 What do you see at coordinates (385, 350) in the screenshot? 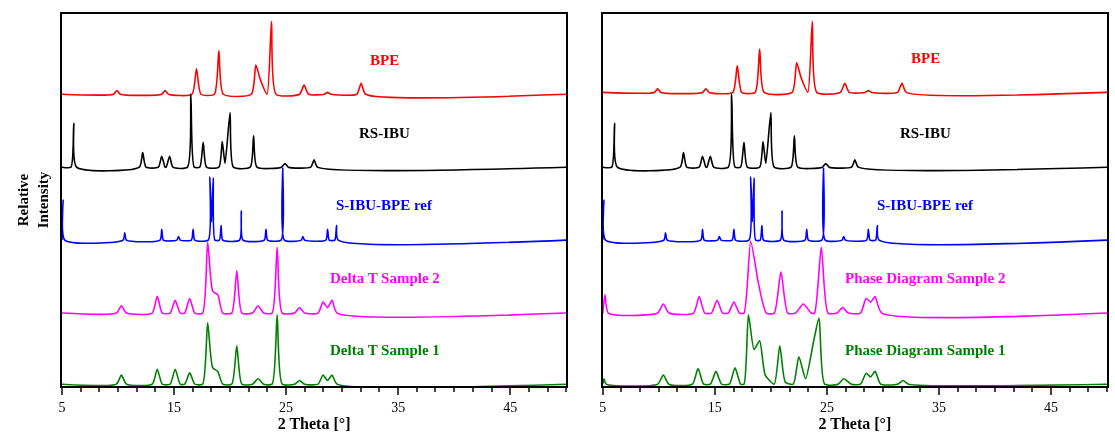
I see `series-label: Delta T Sample 1` at bounding box center [385, 350].